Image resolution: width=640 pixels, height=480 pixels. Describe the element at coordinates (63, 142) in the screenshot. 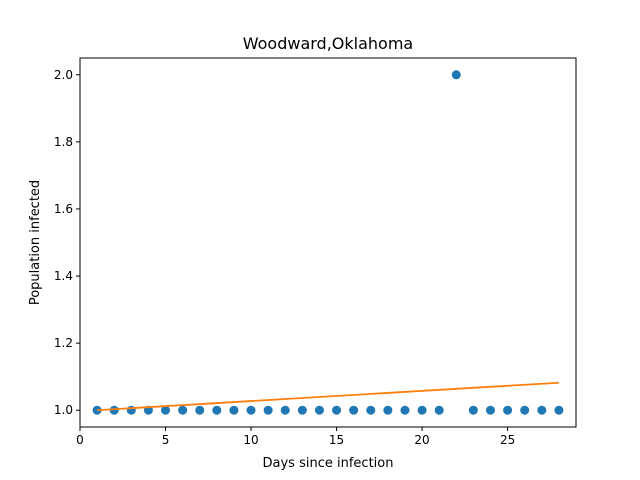

I see `y-tick-label: 1.8` at that location.